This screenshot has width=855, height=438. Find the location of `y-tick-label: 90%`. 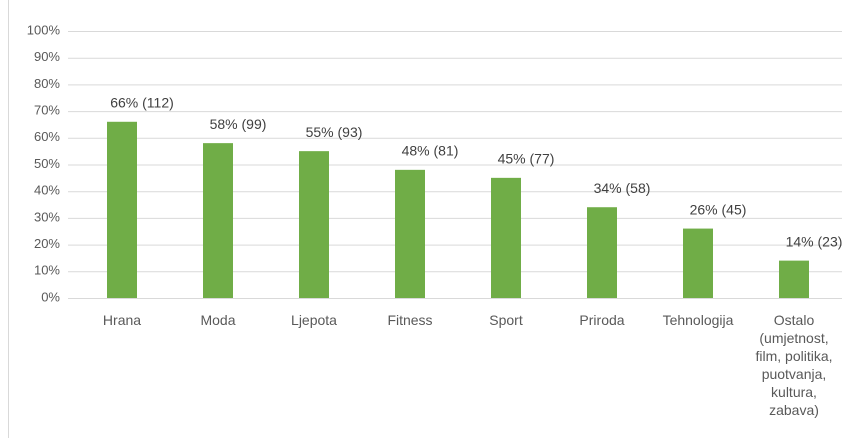

y-tick-label: 90% is located at coordinates (47, 56).